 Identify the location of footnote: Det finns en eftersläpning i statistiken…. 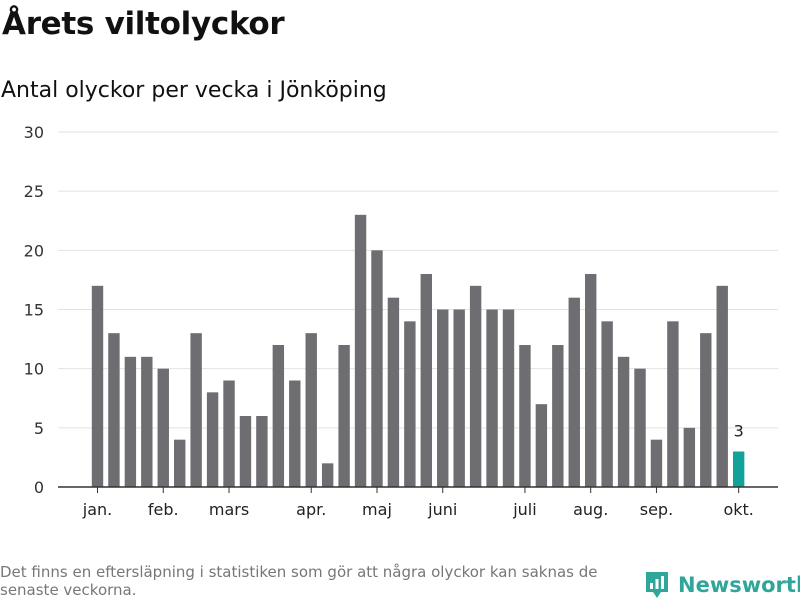
(299, 581).